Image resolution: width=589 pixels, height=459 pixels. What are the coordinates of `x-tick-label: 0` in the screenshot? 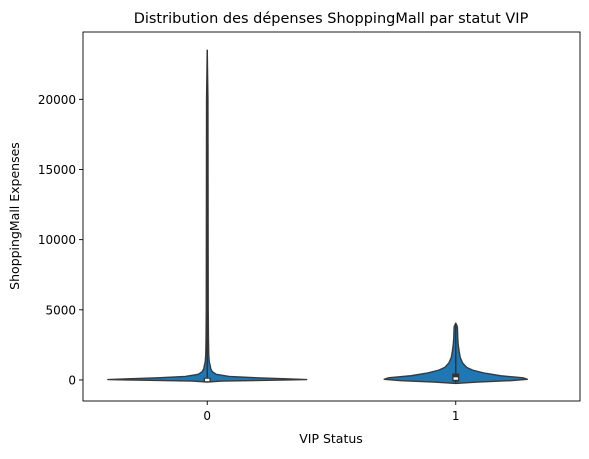 It's located at (207, 416).